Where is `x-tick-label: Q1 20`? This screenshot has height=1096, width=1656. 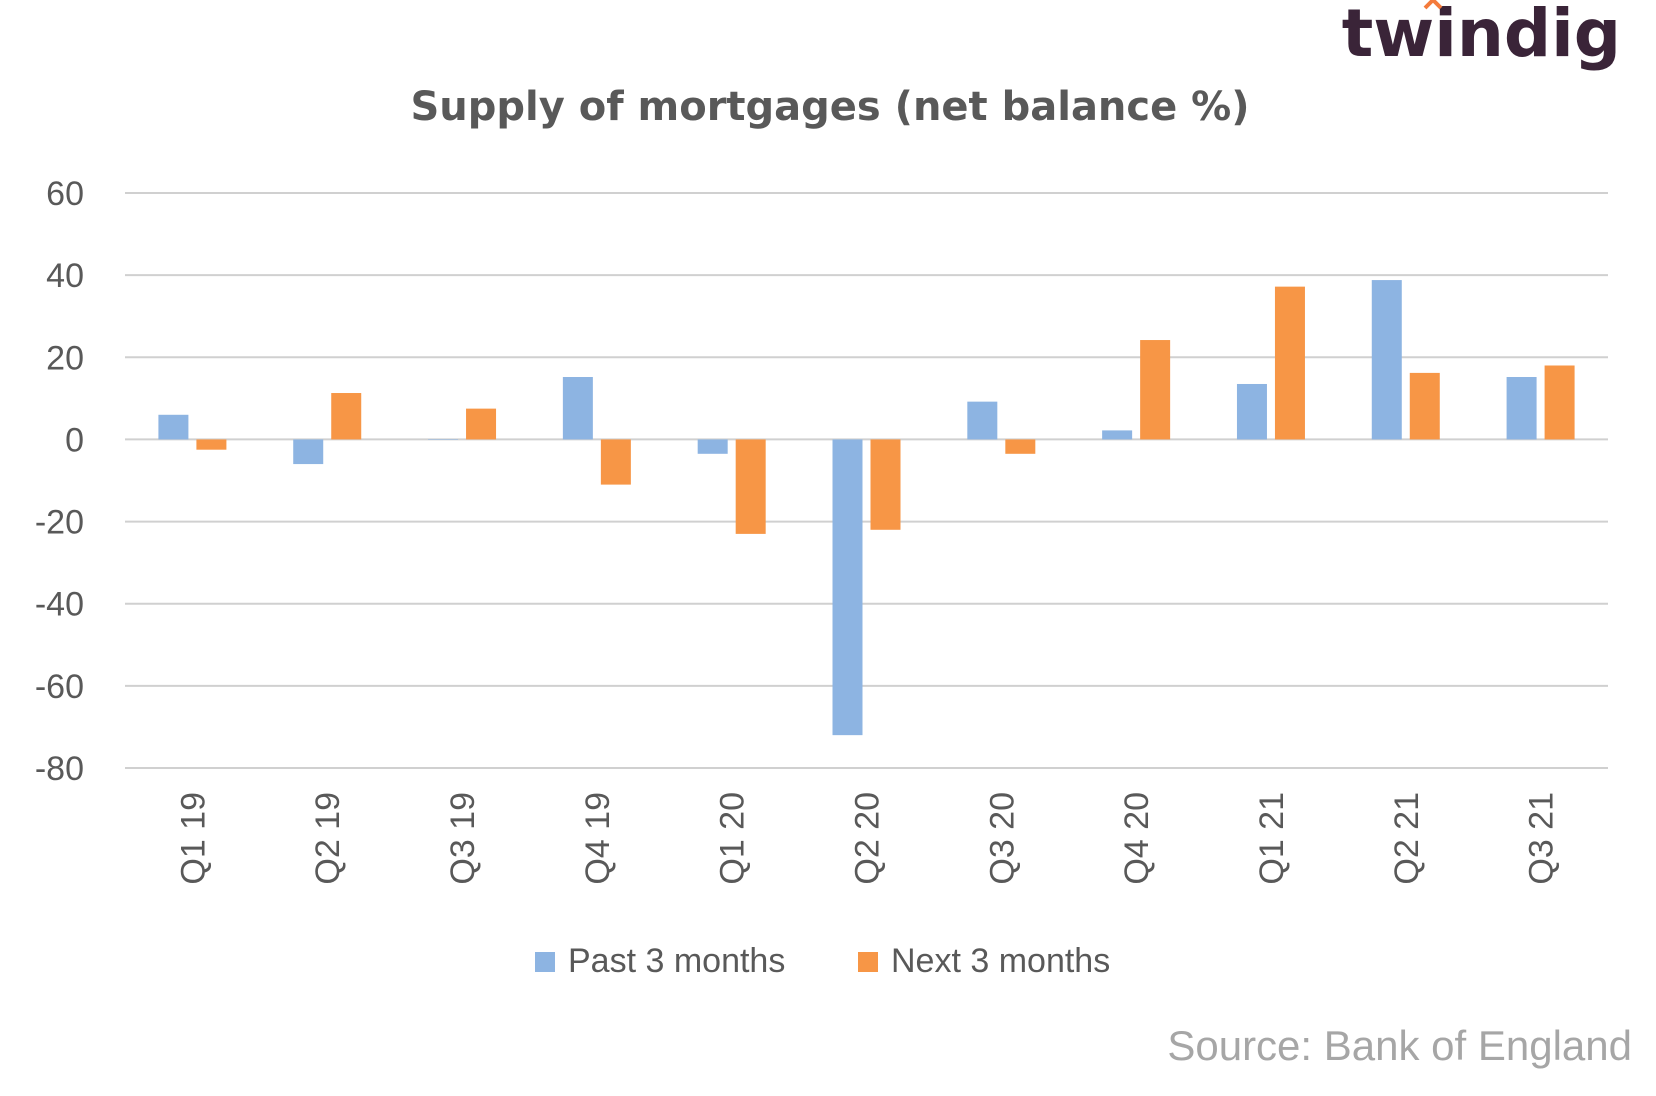
x-tick-label: Q1 20 is located at coordinates (733, 838).